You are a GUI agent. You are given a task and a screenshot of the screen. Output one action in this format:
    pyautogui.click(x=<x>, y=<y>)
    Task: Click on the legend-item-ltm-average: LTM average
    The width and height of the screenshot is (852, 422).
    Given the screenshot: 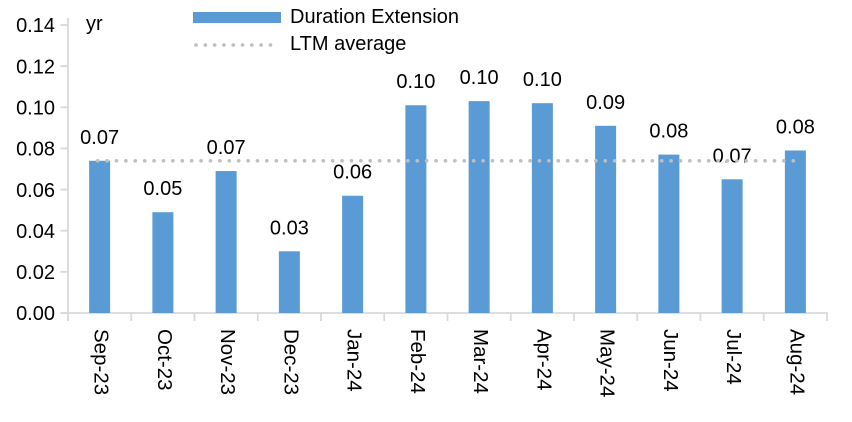 What is the action you would take?
    pyautogui.click(x=326, y=44)
    